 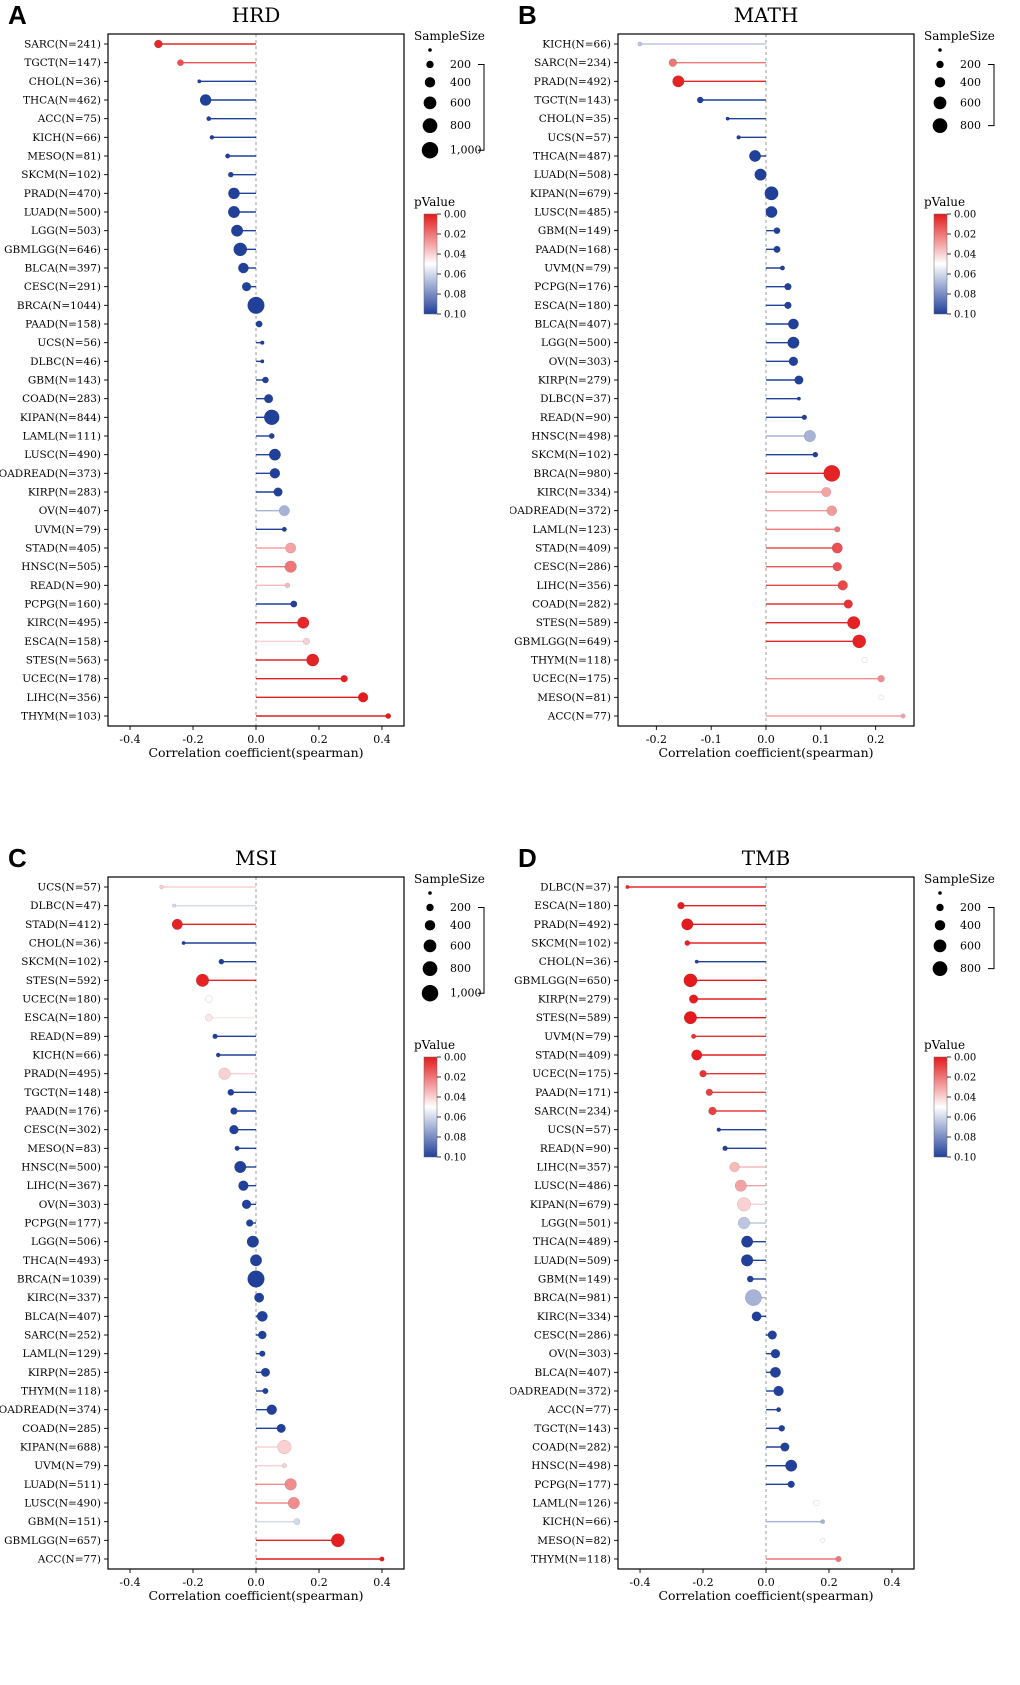 I want to click on y-axis-label: PRAD(N=470), so click(x=62, y=194).